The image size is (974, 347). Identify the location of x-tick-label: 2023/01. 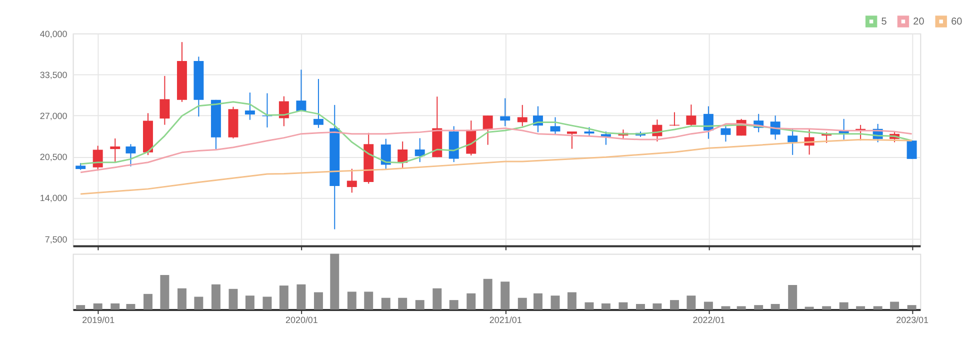
(912, 320).